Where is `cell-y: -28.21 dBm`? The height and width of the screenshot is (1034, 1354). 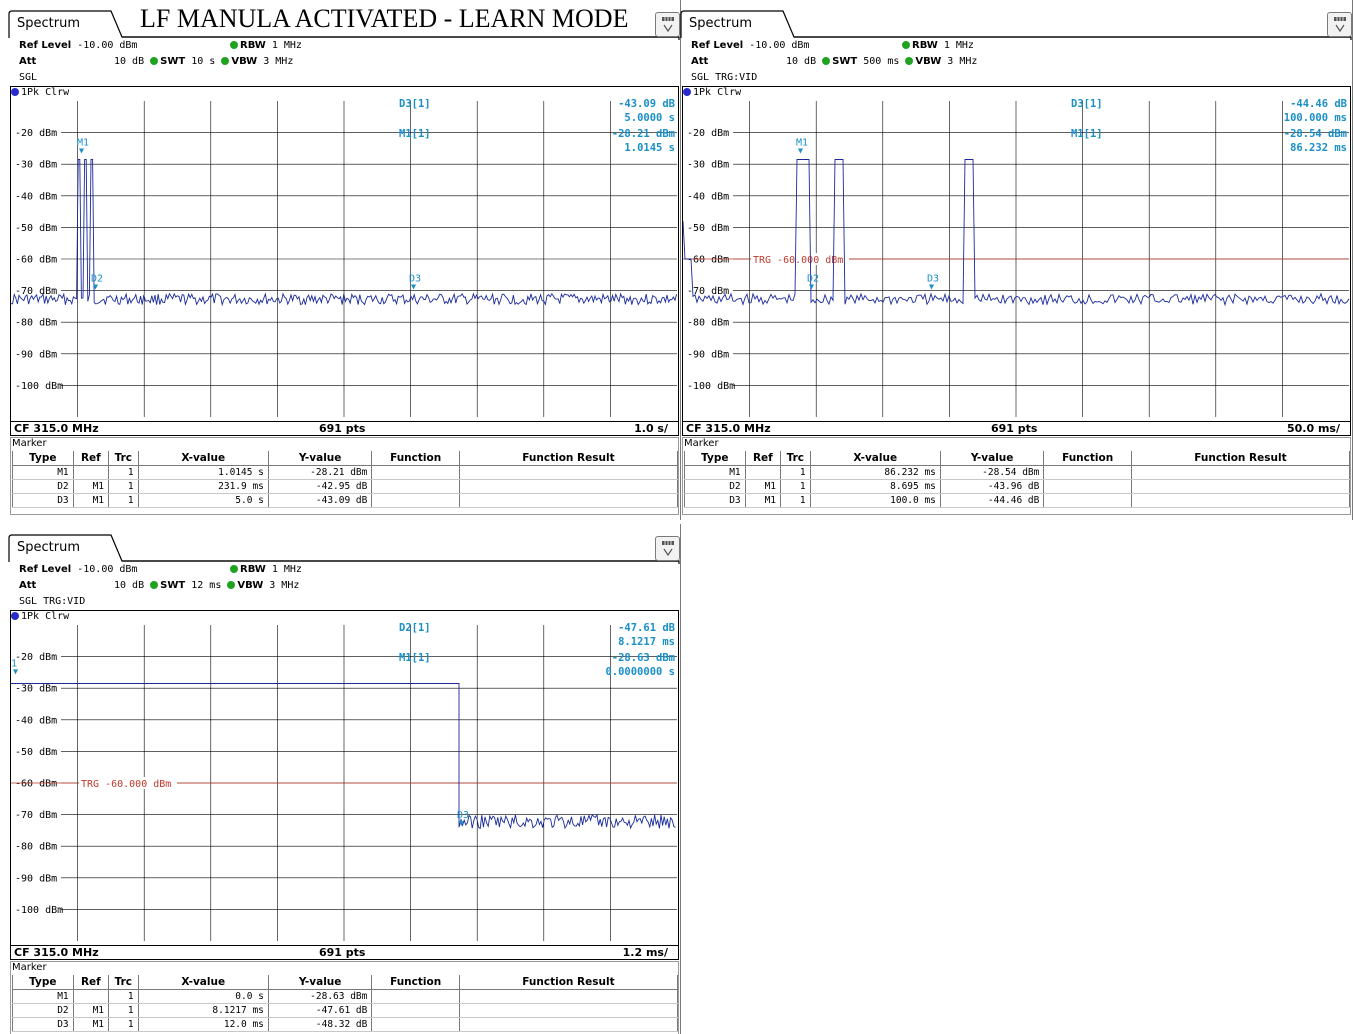 cell-y: -28.21 dBm is located at coordinates (320, 472).